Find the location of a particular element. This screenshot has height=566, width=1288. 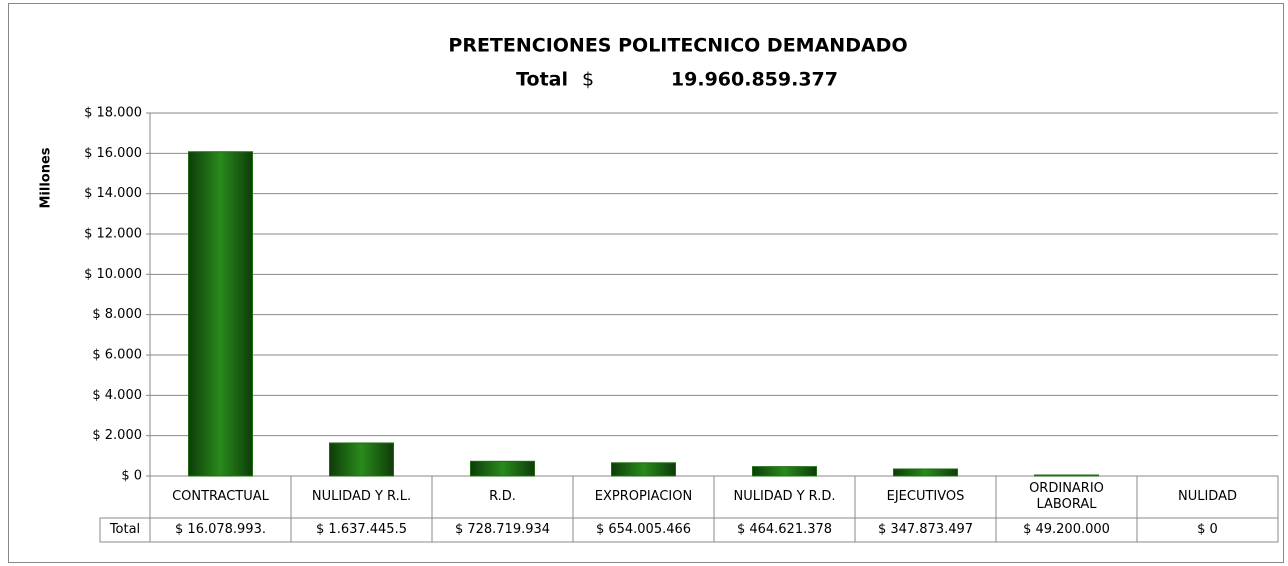

category-label: NULIDAD Y R.D. is located at coordinates (784, 496).